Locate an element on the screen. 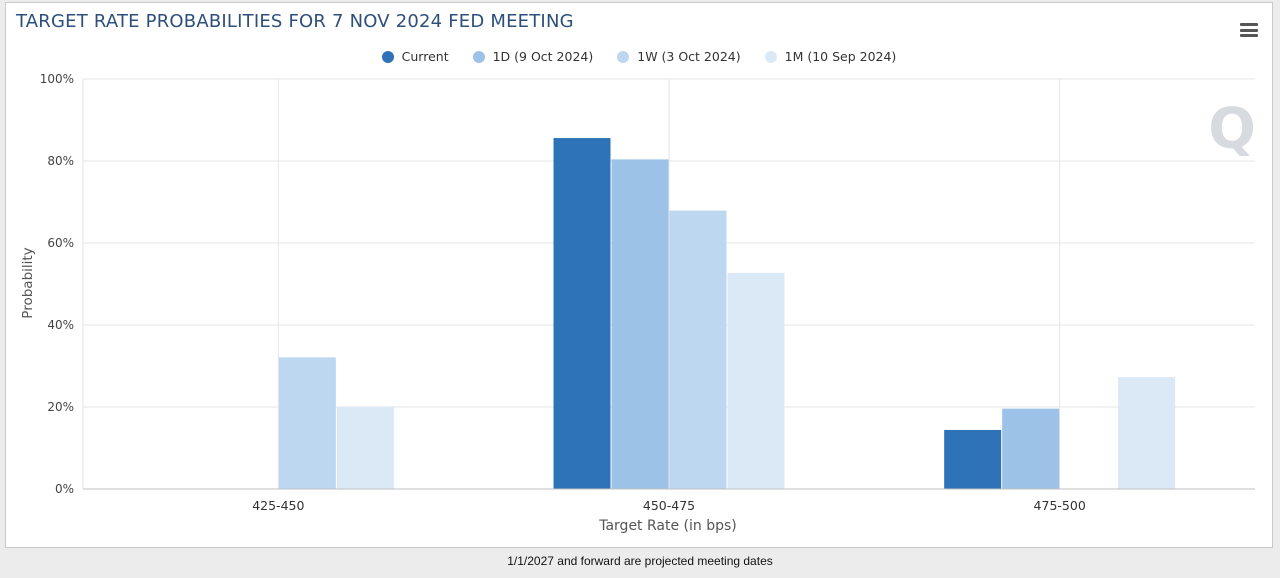 The image size is (1280, 578). legend-item: 1D (9 Oct 2024) is located at coordinates (533, 56).